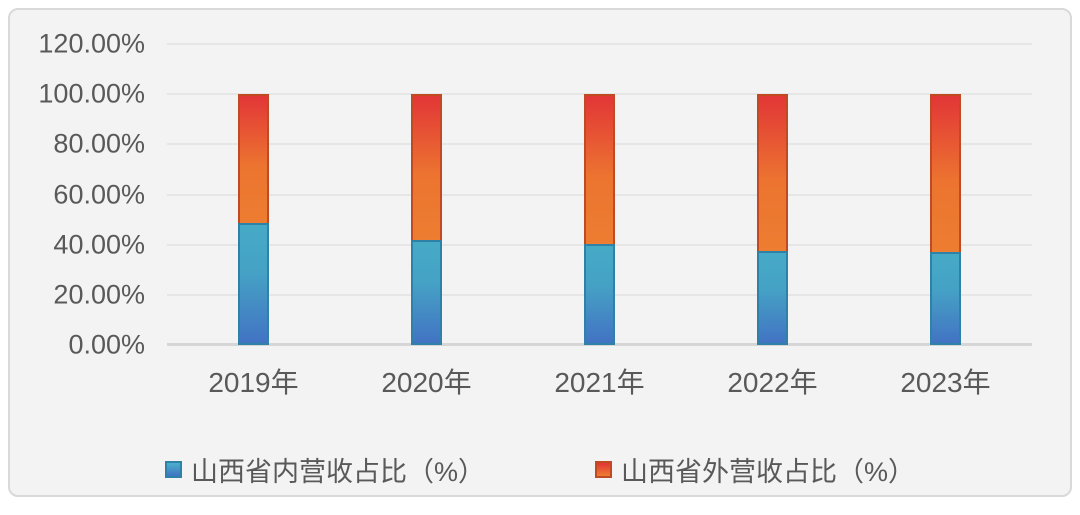  I want to click on x-axis-tick-label: 2023年, so click(945, 382).